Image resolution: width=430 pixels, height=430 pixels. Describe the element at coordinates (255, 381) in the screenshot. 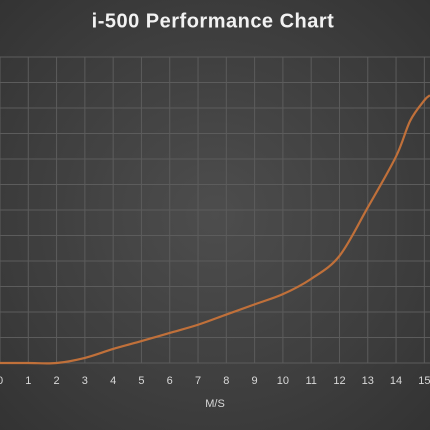

I see `x-tick-label: 9` at that location.